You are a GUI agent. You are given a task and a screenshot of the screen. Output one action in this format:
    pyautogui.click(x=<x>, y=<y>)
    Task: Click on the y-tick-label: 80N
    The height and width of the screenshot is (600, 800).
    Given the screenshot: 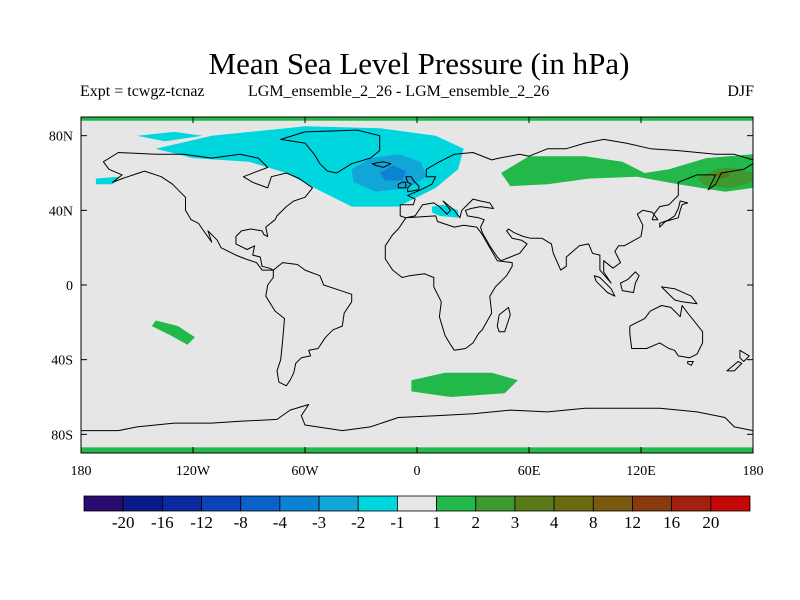 What is the action you would take?
    pyautogui.click(x=61, y=137)
    